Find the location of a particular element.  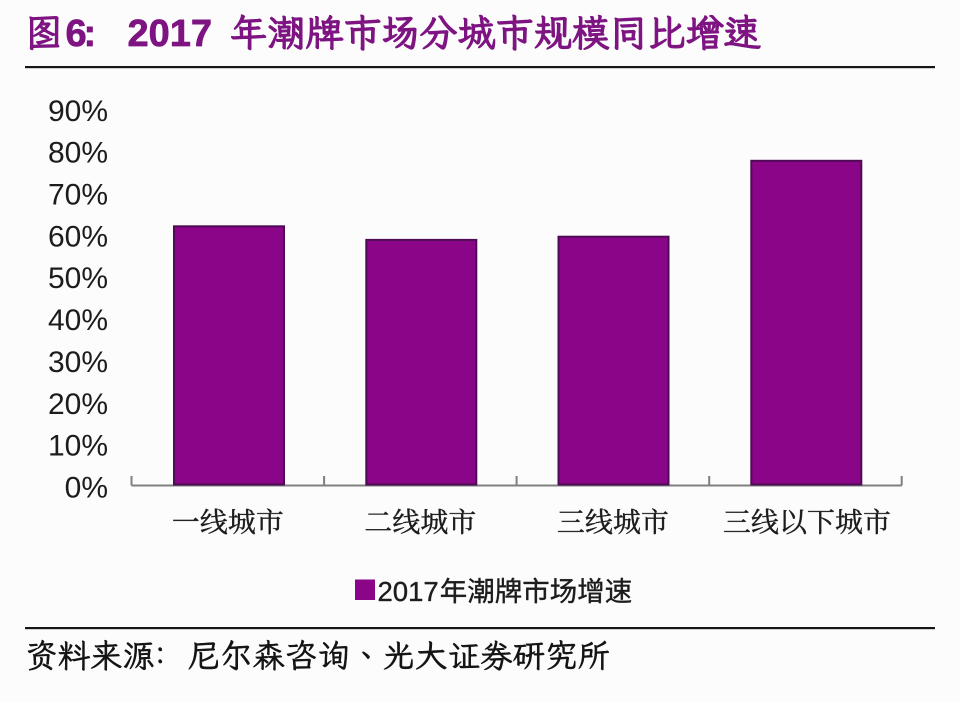

svg-text: 0% is located at coordinates (86, 488).